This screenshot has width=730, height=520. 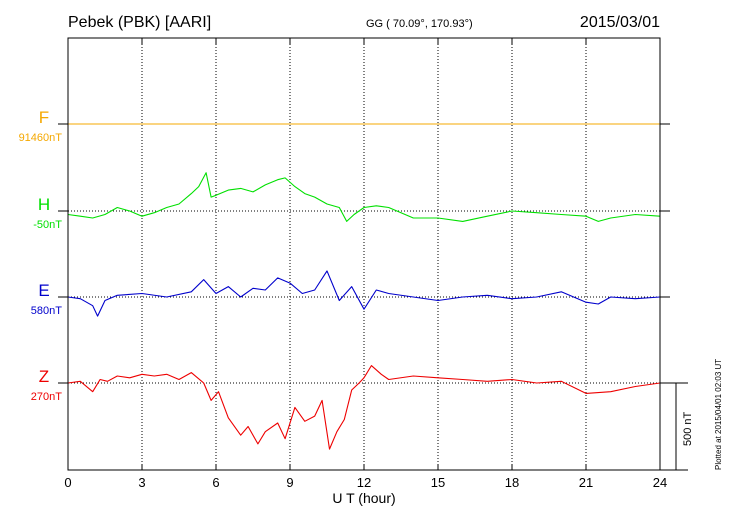 I want to click on series-baseline-value-e: 580nT, so click(x=46, y=311).